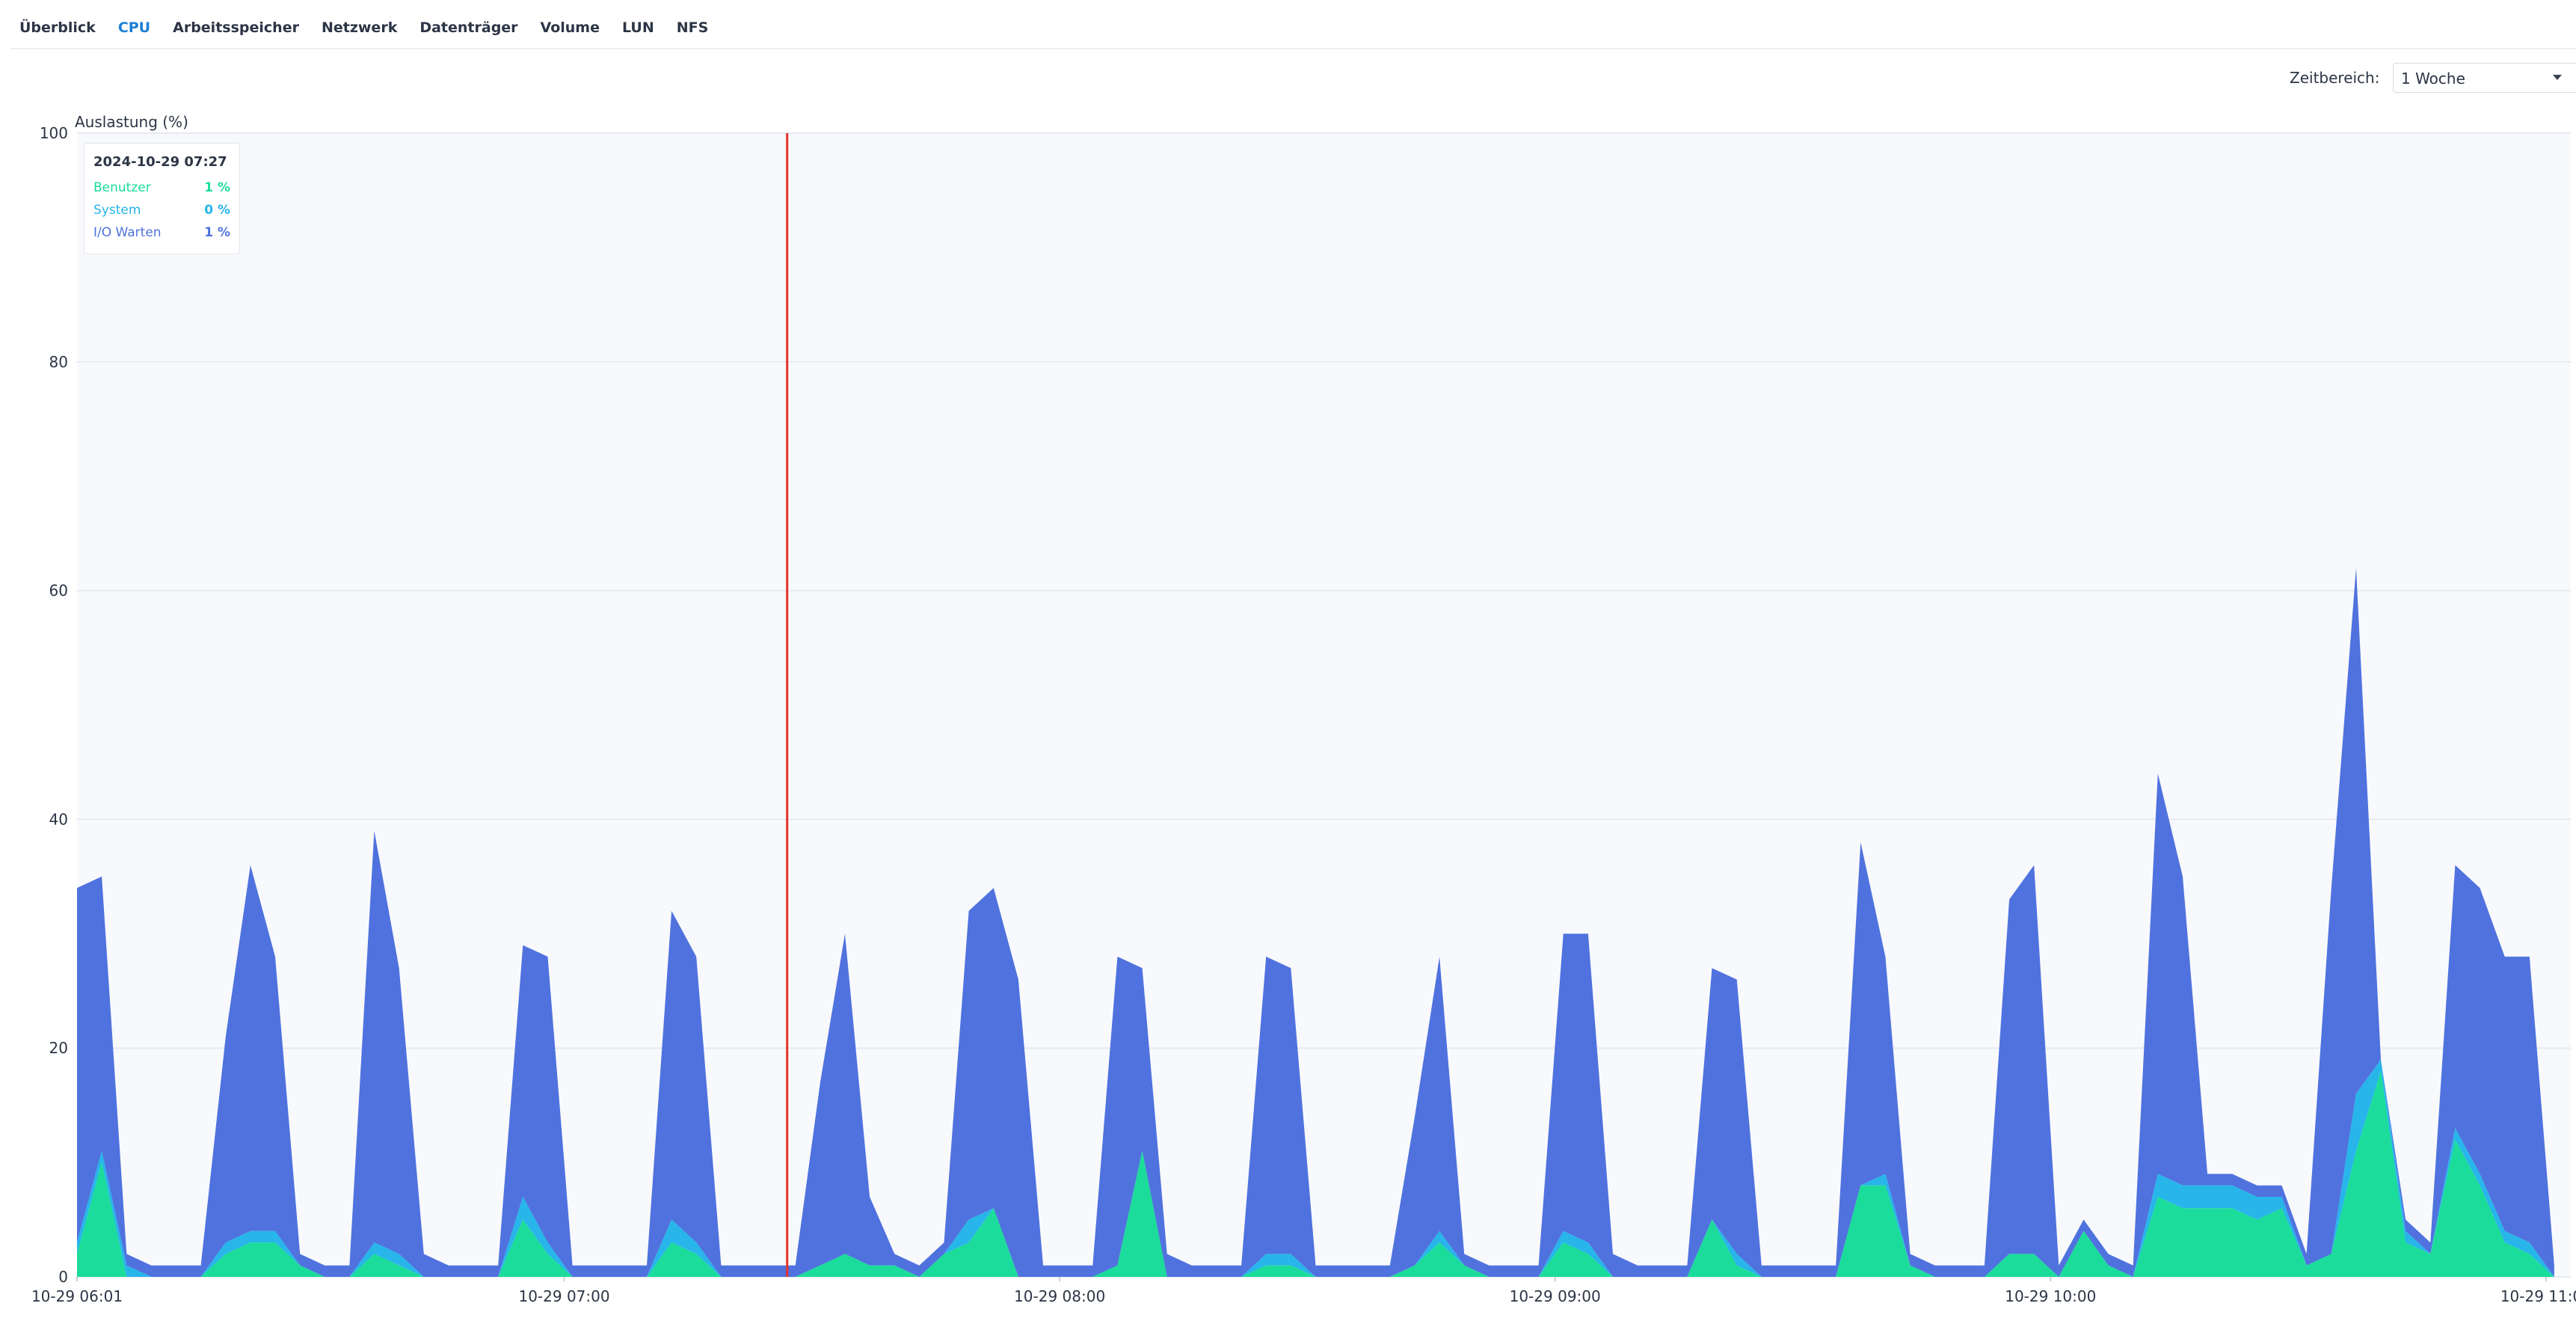  I want to click on tab-divider, so click(1293, 48).